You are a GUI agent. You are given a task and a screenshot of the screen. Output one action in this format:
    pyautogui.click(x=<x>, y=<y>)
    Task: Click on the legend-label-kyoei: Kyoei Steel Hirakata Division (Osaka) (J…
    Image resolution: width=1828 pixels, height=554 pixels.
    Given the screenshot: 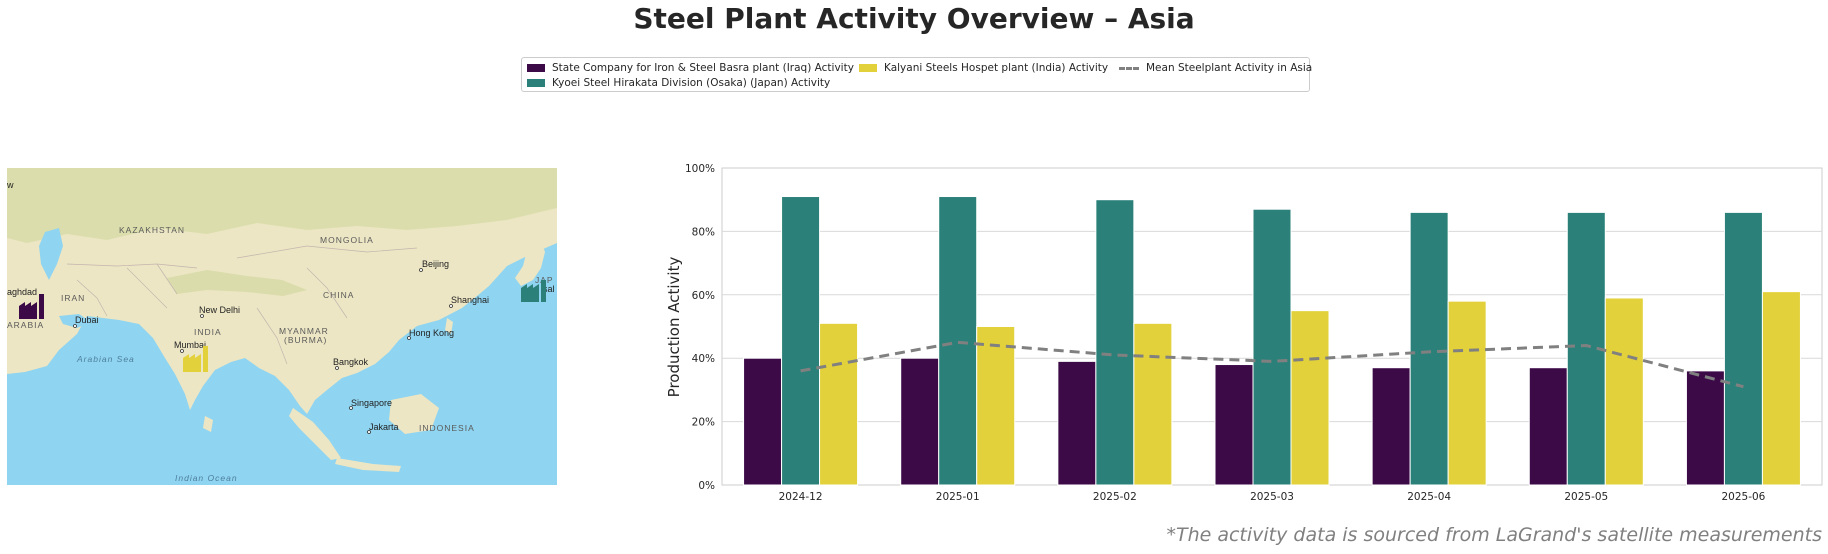 What is the action you would take?
    pyautogui.click(x=691, y=83)
    